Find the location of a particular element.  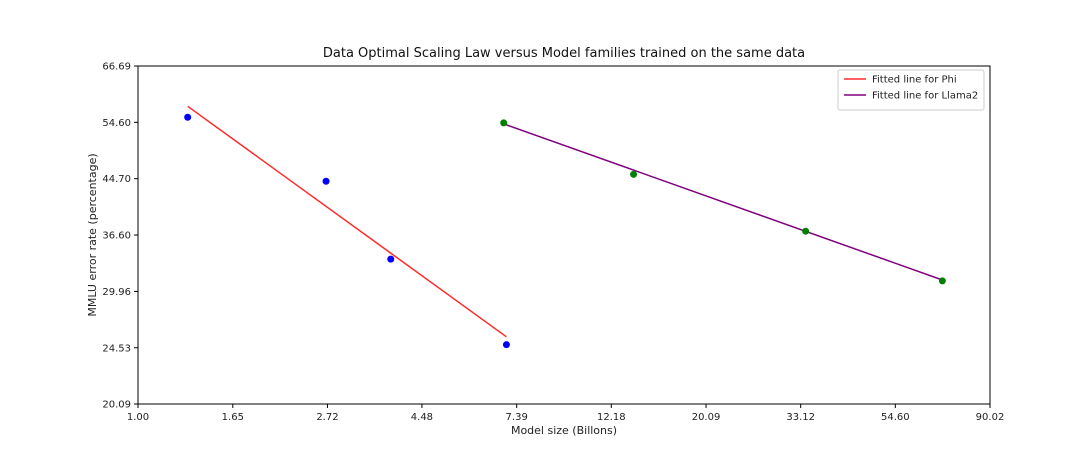

y-tick-label: 29.96 is located at coordinates (116, 292).